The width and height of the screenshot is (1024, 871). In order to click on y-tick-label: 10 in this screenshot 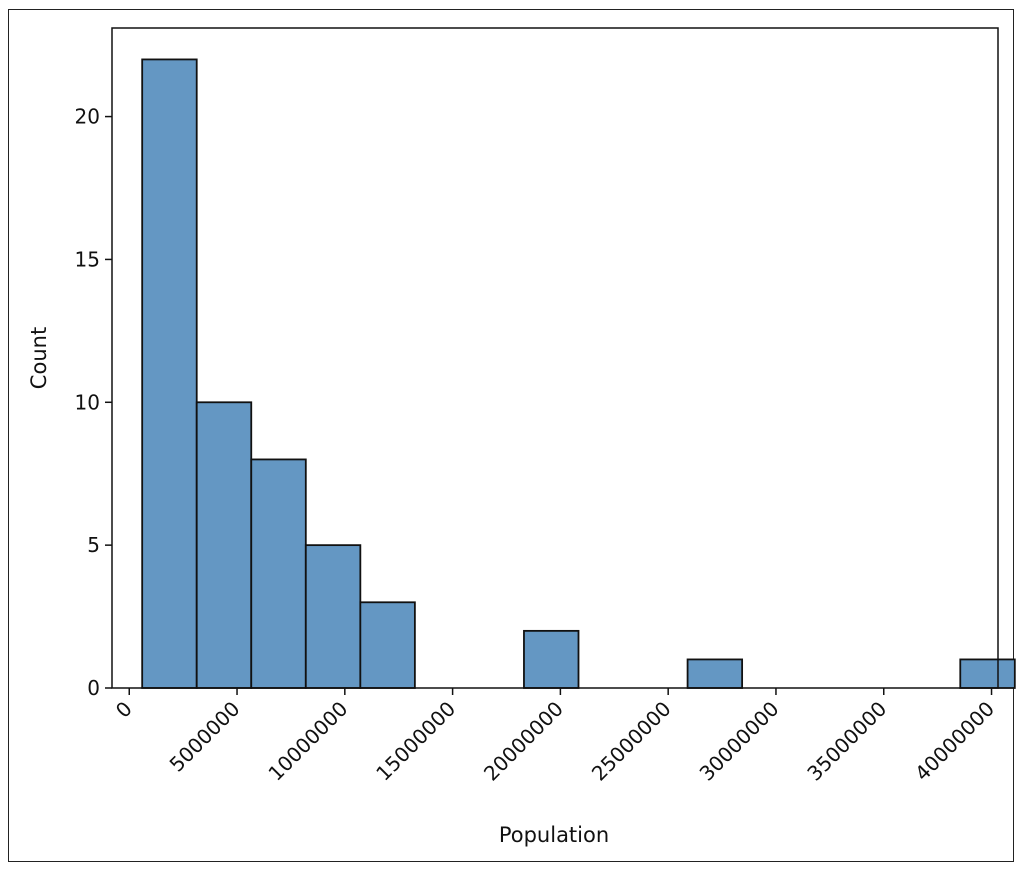, I will do `click(87, 402)`.